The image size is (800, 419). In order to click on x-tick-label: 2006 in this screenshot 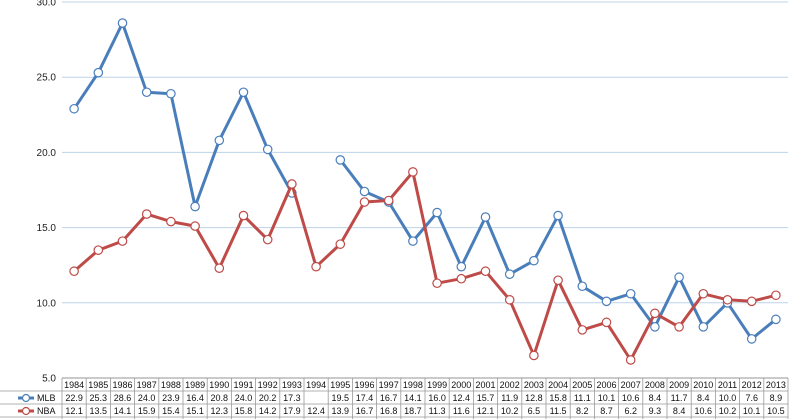, I will do `click(606, 385)`.